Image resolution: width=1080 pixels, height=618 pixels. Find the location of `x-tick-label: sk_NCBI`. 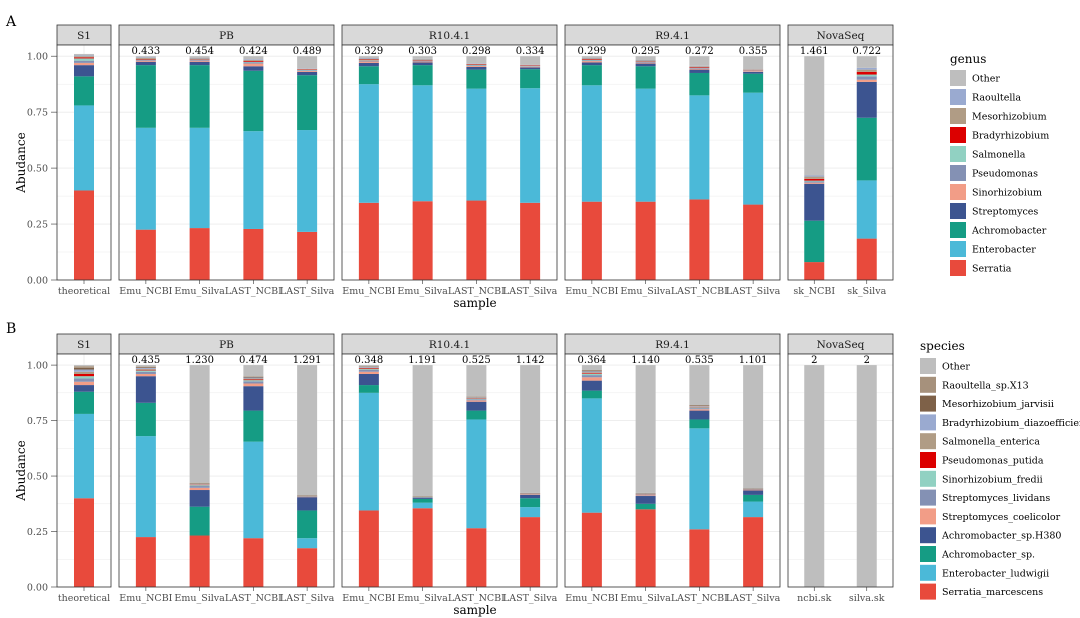

x-tick-label: sk_NCBI is located at coordinates (814, 291).